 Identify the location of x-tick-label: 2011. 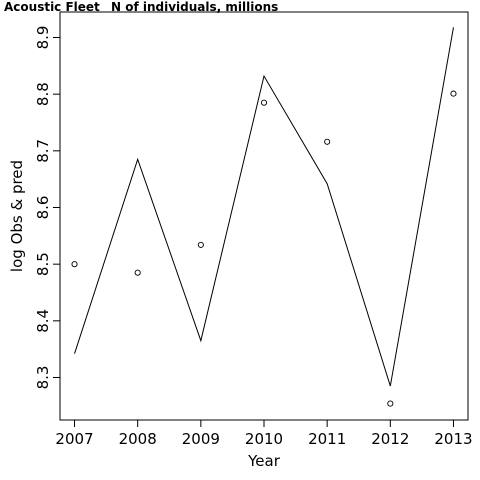
(327, 439).